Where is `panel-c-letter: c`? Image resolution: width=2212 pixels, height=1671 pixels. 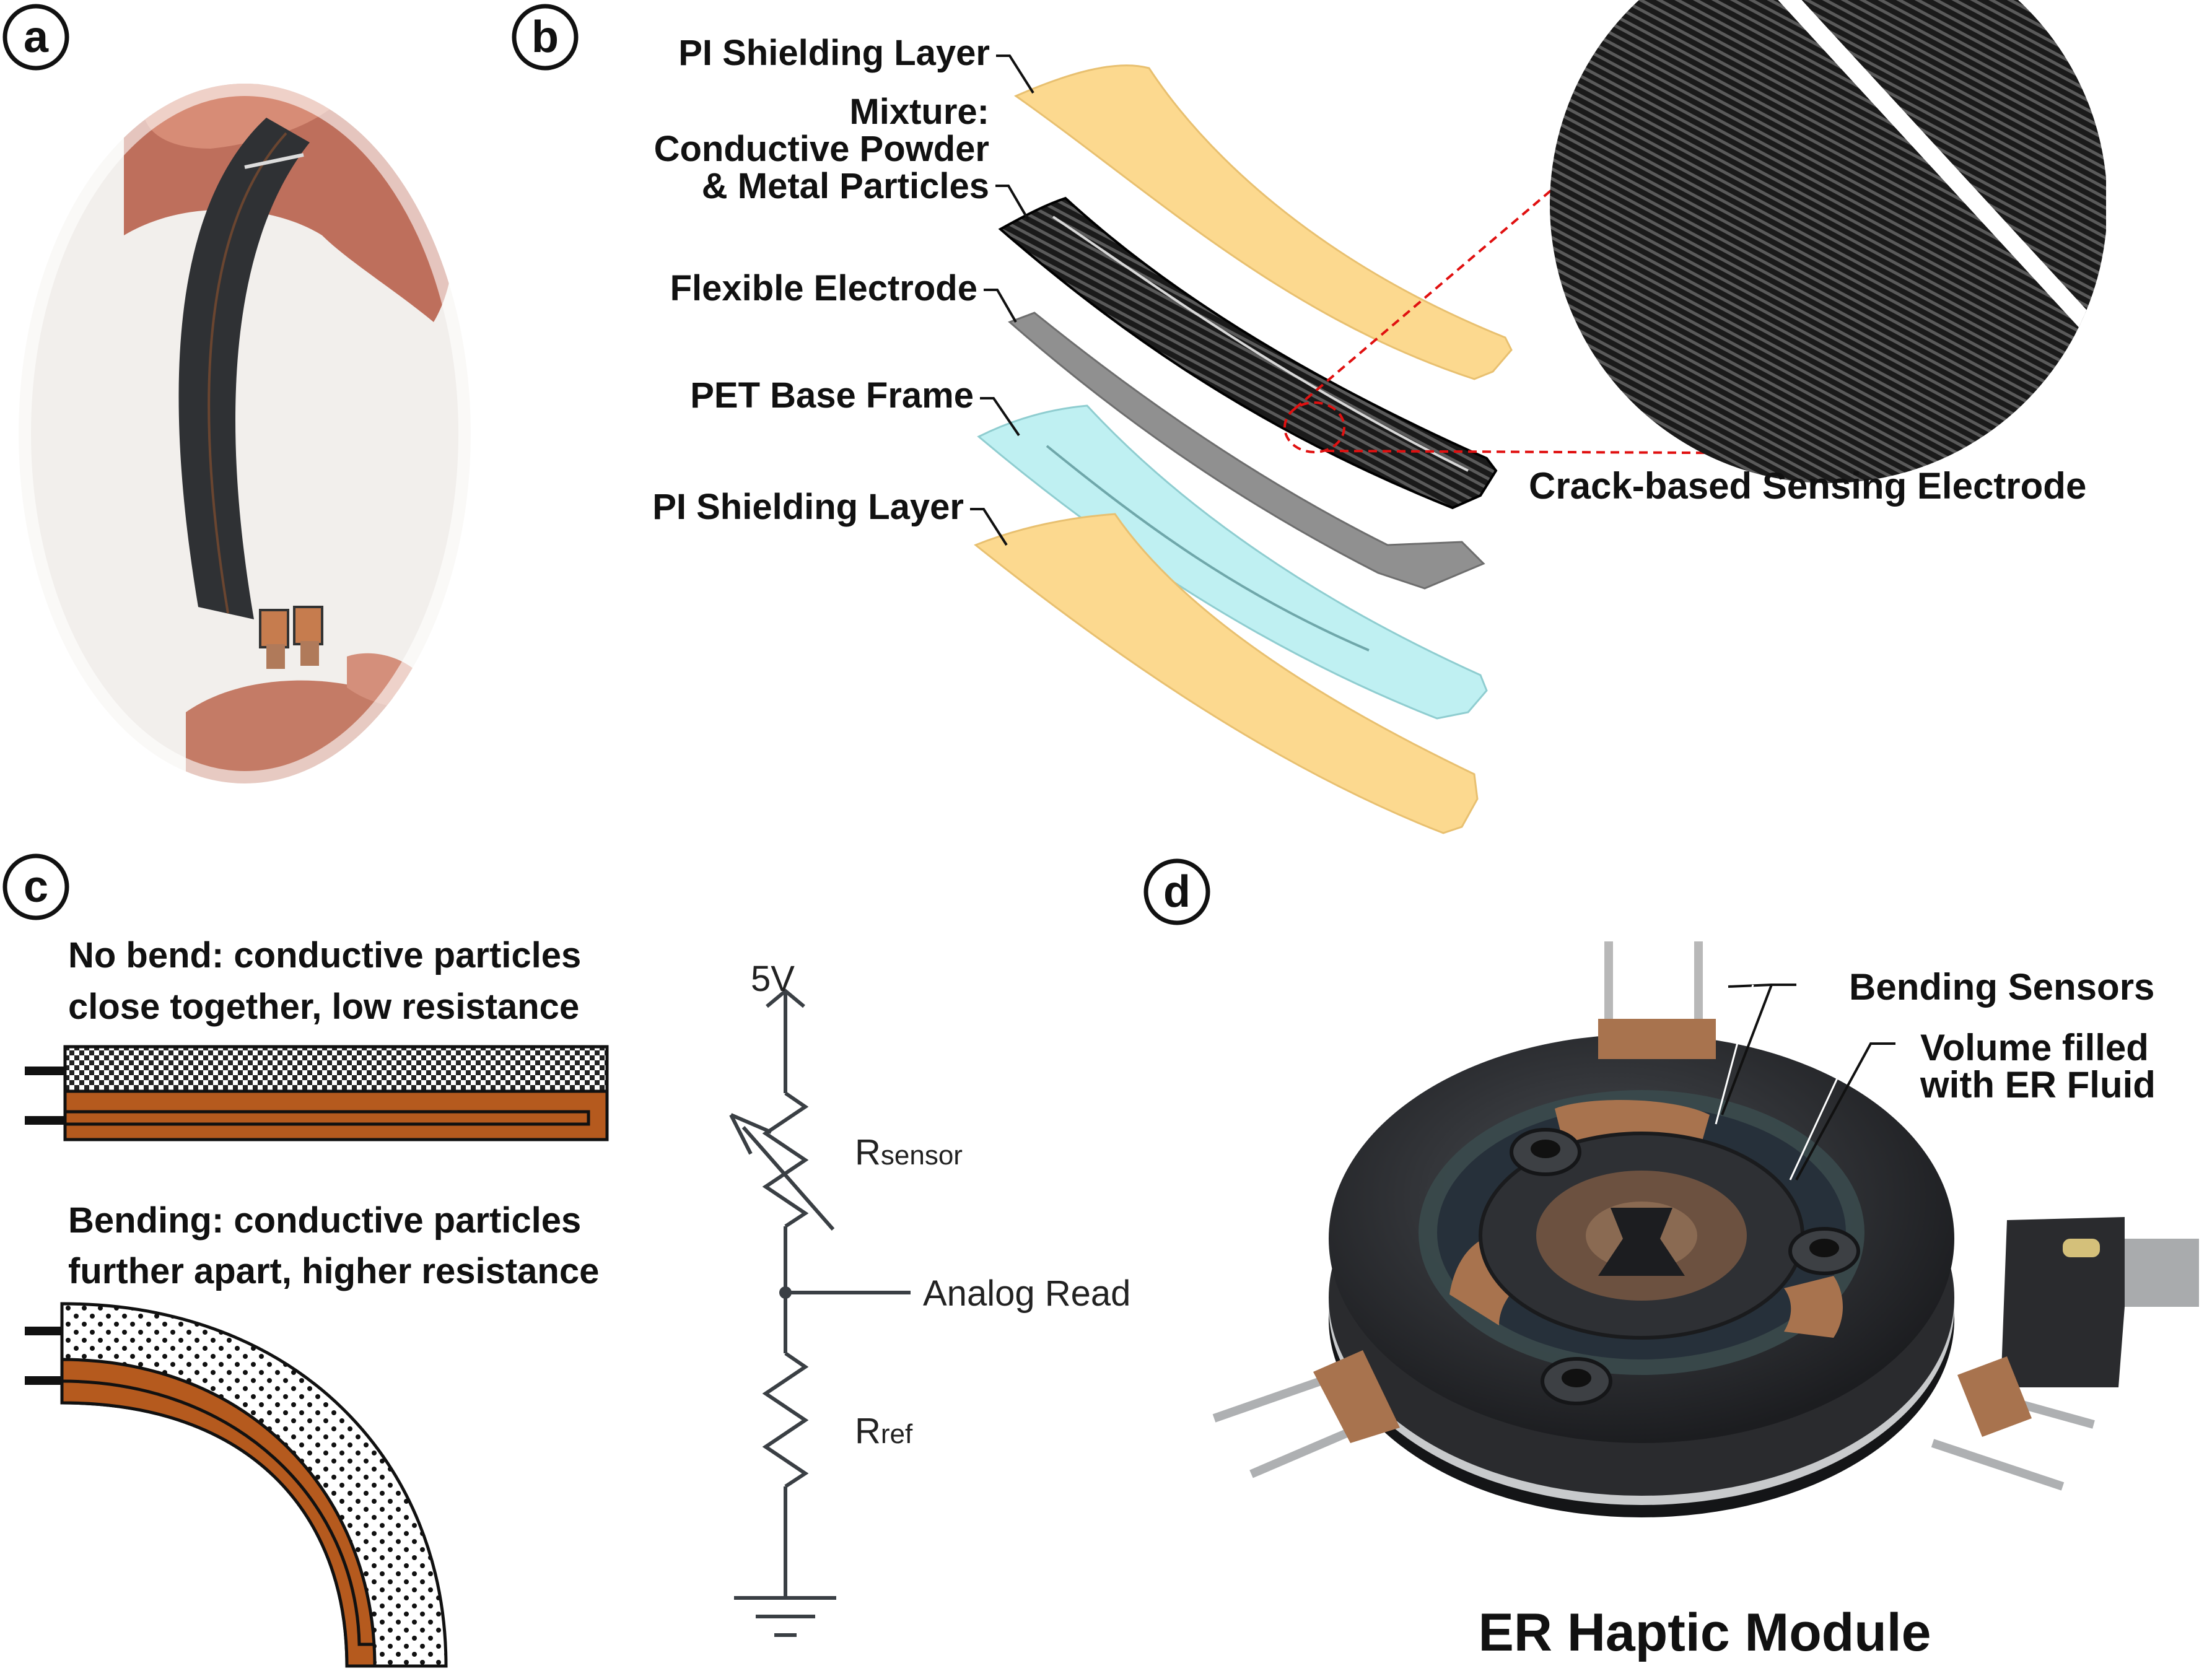
panel-c-letter: c is located at coordinates (36, 887).